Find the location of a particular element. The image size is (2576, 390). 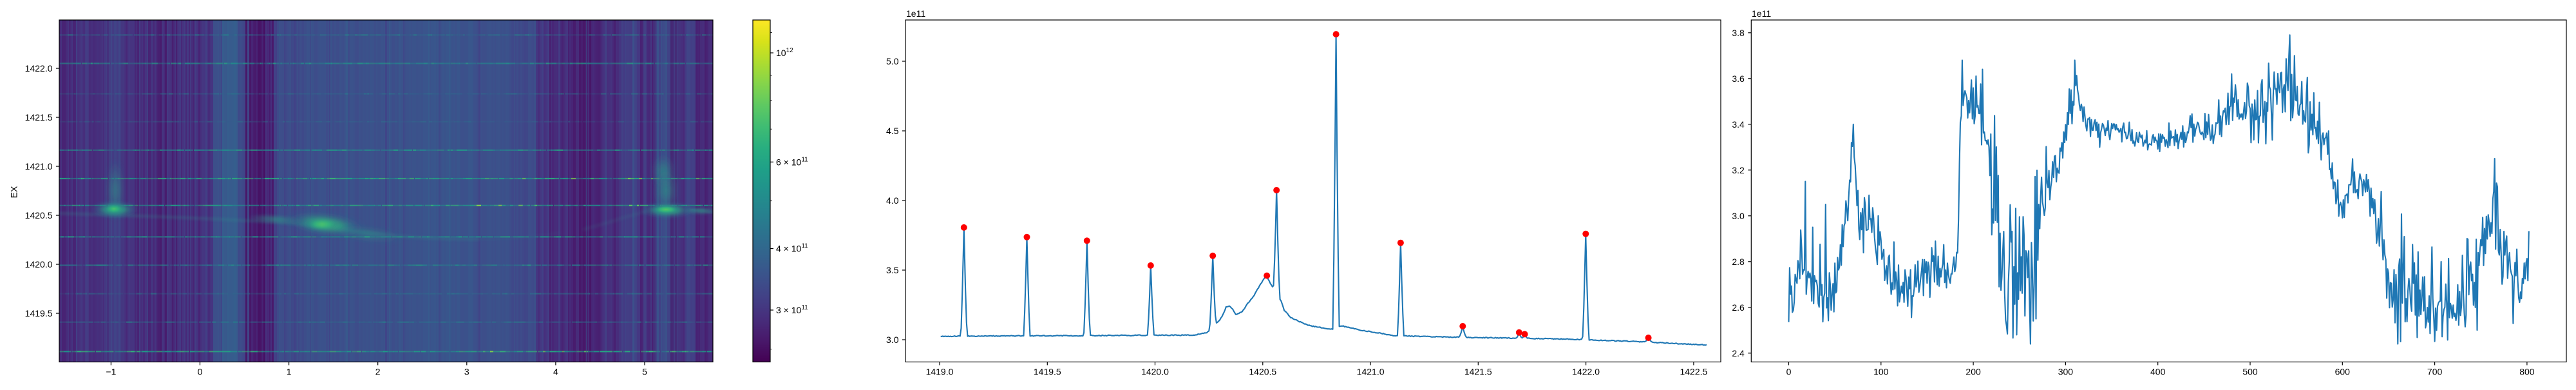

svg-text: EX is located at coordinates (14, 192).